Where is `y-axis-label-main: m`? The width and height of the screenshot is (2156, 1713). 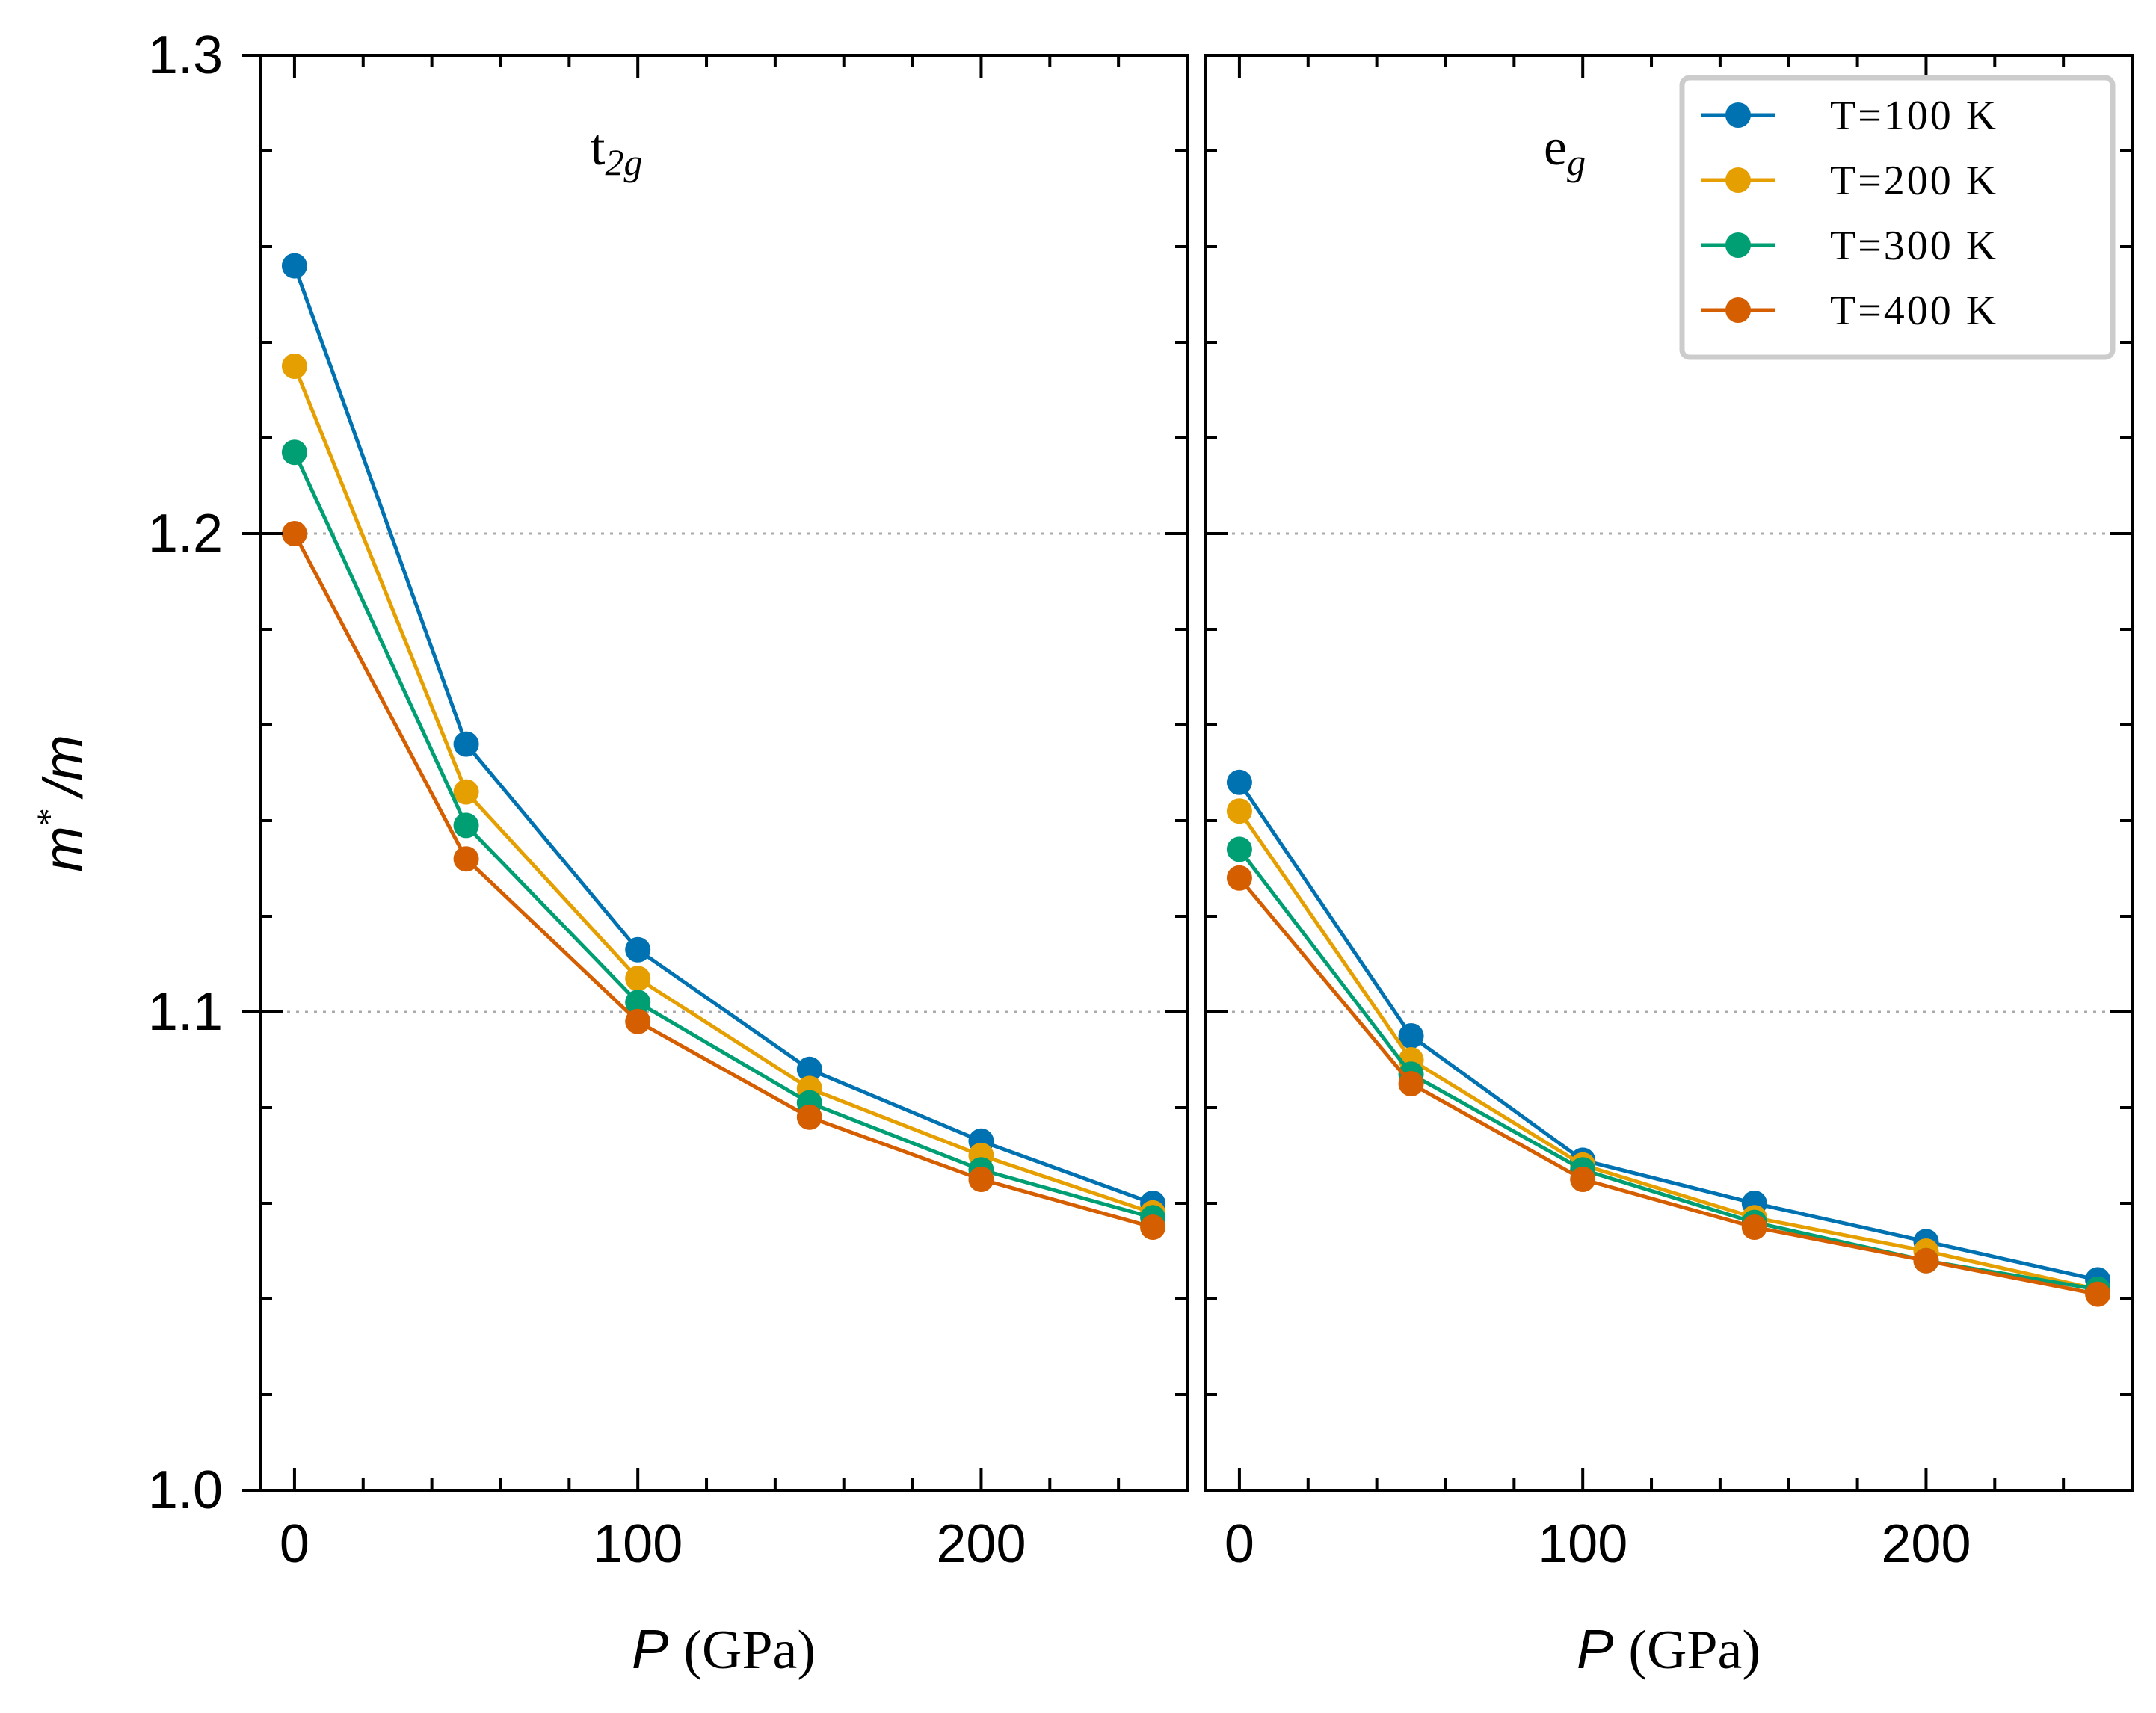
y-axis-label-main: m is located at coordinates (63, 849).